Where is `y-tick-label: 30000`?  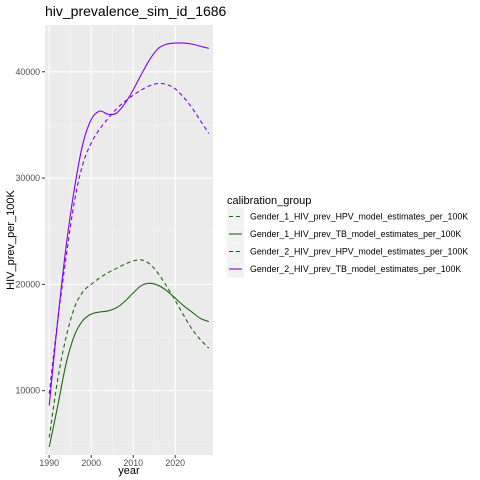 y-tick-label: 30000 is located at coordinates (28, 178).